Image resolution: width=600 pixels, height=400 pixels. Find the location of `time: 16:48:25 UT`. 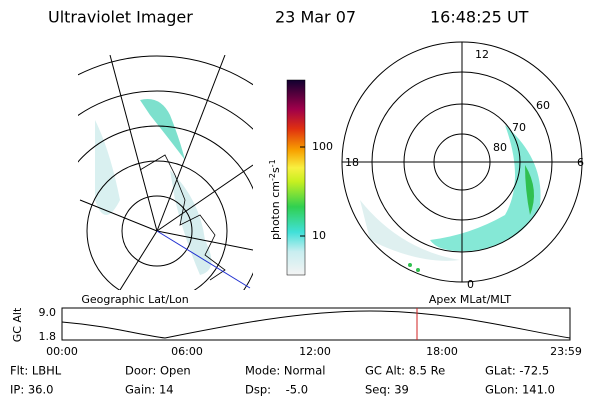

time: 16:48:25 UT is located at coordinates (479, 17).